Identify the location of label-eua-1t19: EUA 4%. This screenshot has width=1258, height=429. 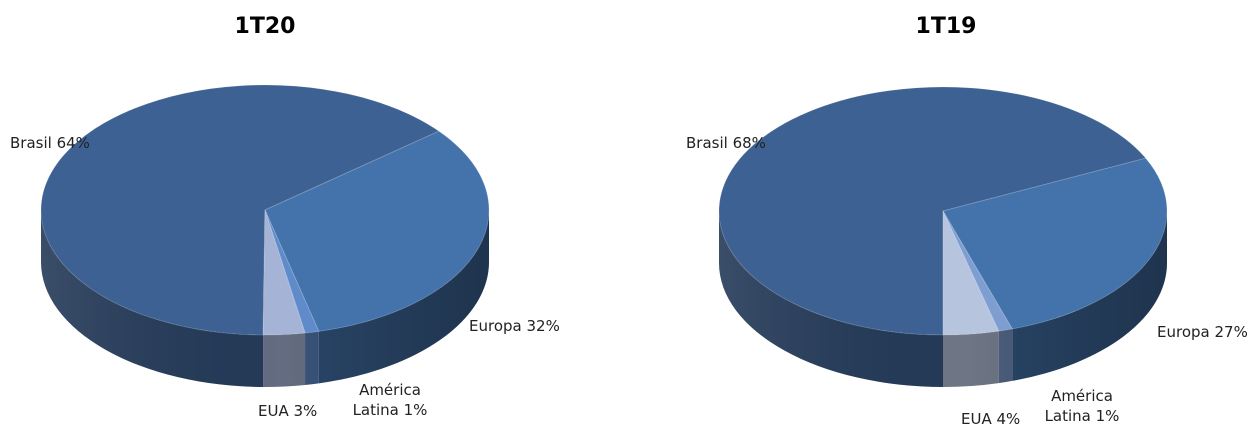
(991, 419).